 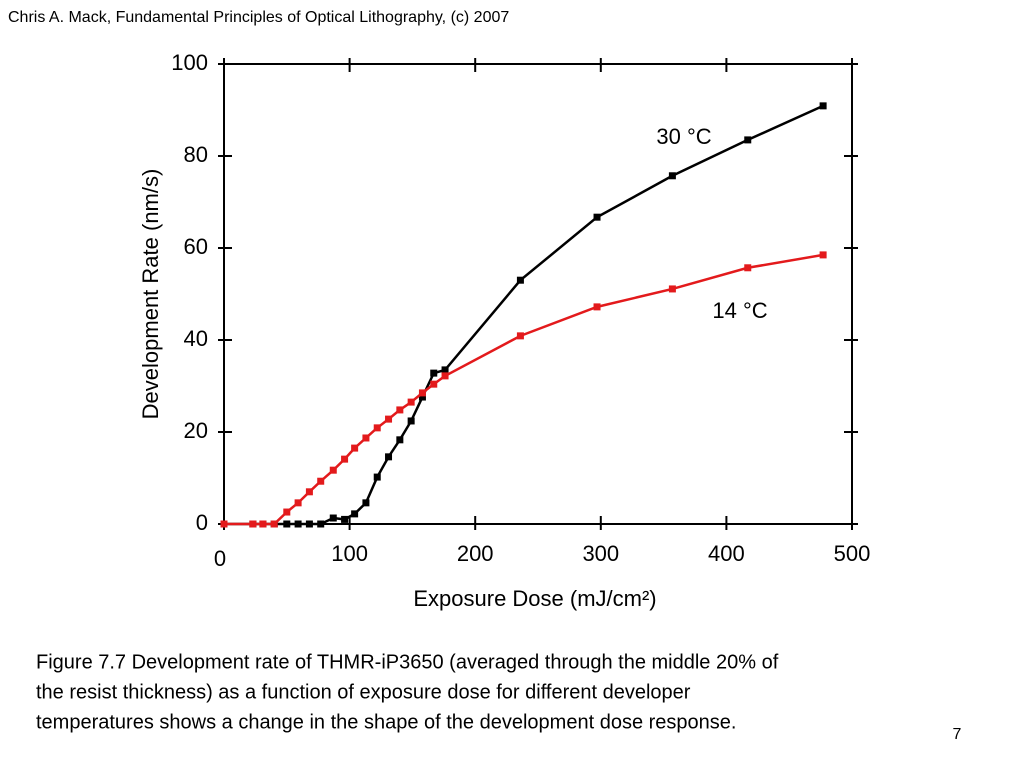 I want to click on y-axis-title: Development Rate (nm/s), so click(x=150, y=294).